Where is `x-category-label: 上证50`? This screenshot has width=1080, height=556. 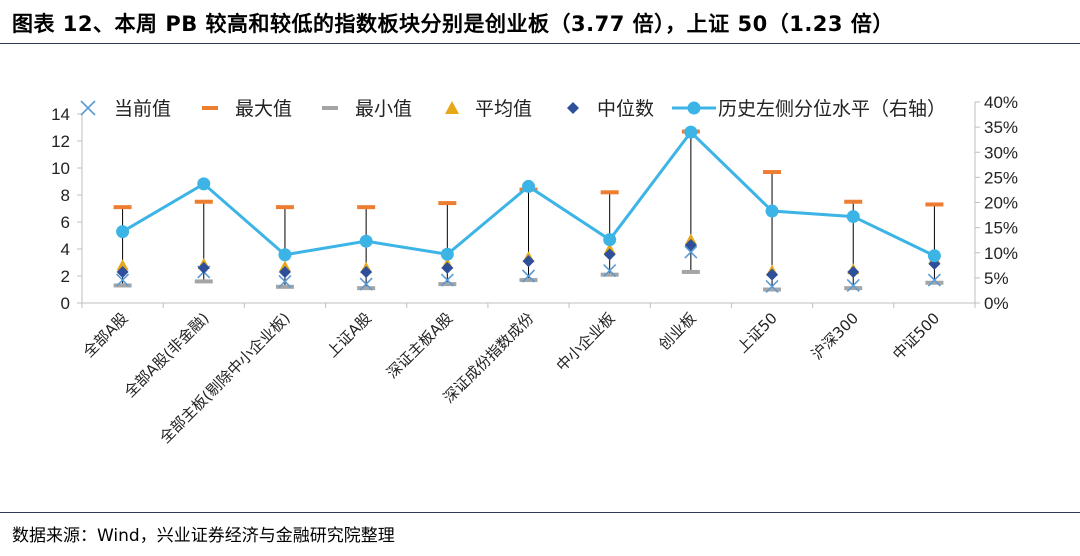
x-category-label: 上证50 is located at coordinates (756, 332).